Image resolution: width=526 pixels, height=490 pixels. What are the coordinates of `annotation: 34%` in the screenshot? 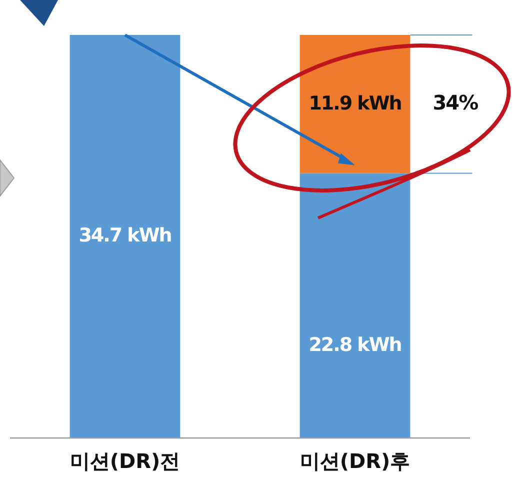 It's located at (455, 102).